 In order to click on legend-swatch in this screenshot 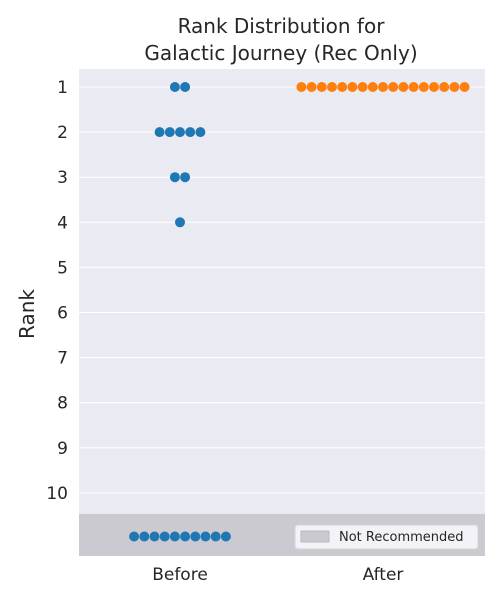, I will do `click(315, 536)`.